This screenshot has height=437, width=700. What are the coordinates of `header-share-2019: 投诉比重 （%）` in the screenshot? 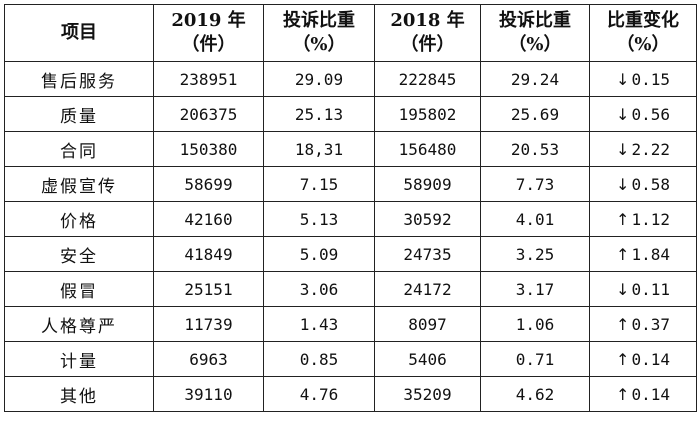 It's located at (319, 33).